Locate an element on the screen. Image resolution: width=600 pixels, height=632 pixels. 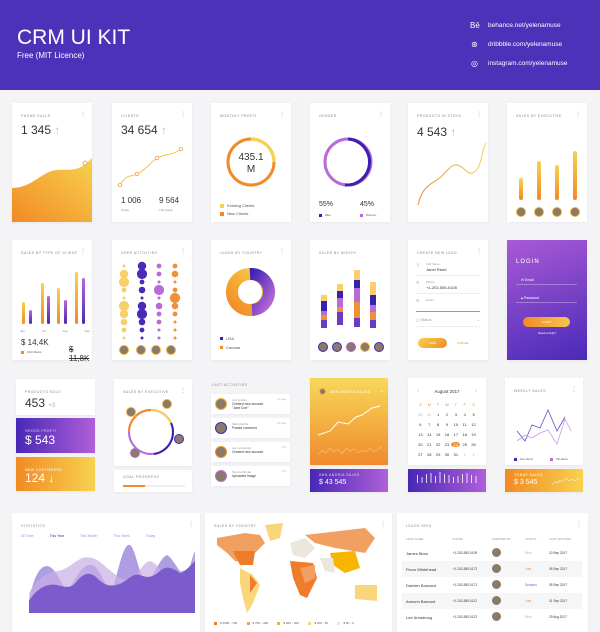
calendar-day: 19 is located at coordinates (473, 434).